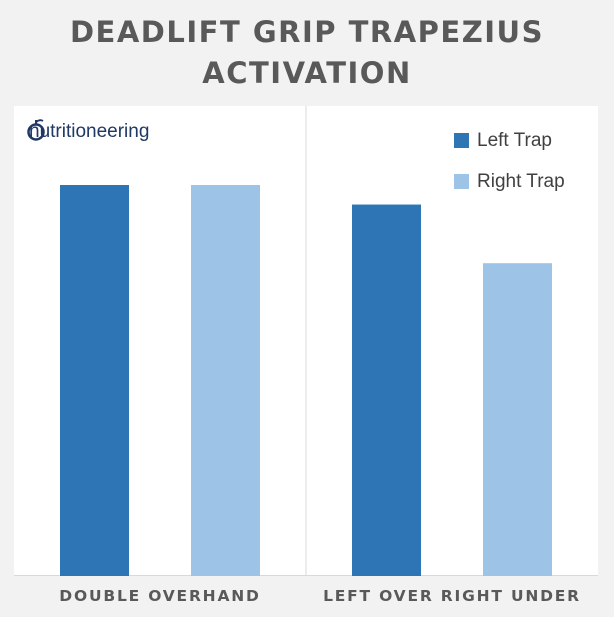 The height and width of the screenshot is (617, 614). I want to click on bar-right-trap-double-overhand, so click(225, 380).